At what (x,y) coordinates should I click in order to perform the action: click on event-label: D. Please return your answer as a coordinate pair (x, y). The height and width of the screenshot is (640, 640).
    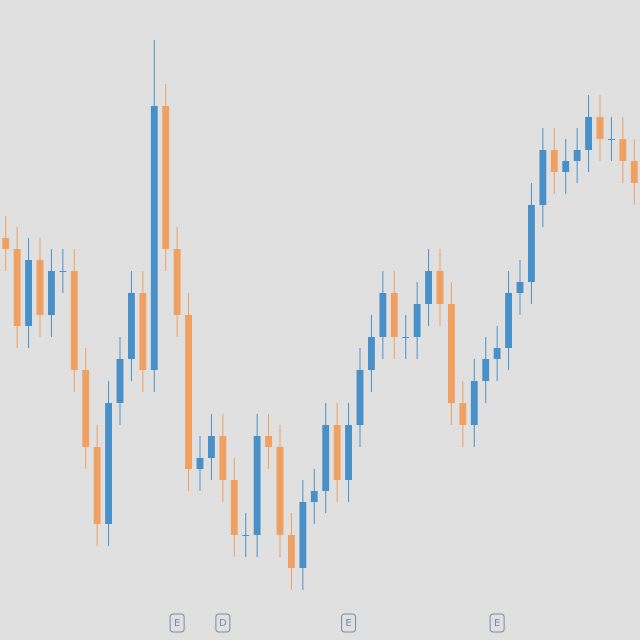
    Looking at the image, I should click on (223, 623).